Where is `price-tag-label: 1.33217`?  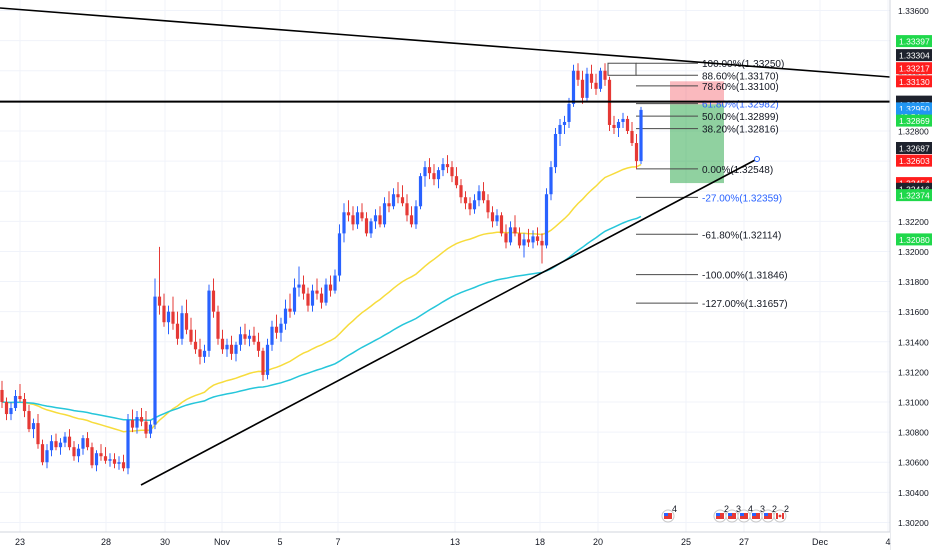
price-tag-label: 1.33217 is located at coordinates (914, 69).